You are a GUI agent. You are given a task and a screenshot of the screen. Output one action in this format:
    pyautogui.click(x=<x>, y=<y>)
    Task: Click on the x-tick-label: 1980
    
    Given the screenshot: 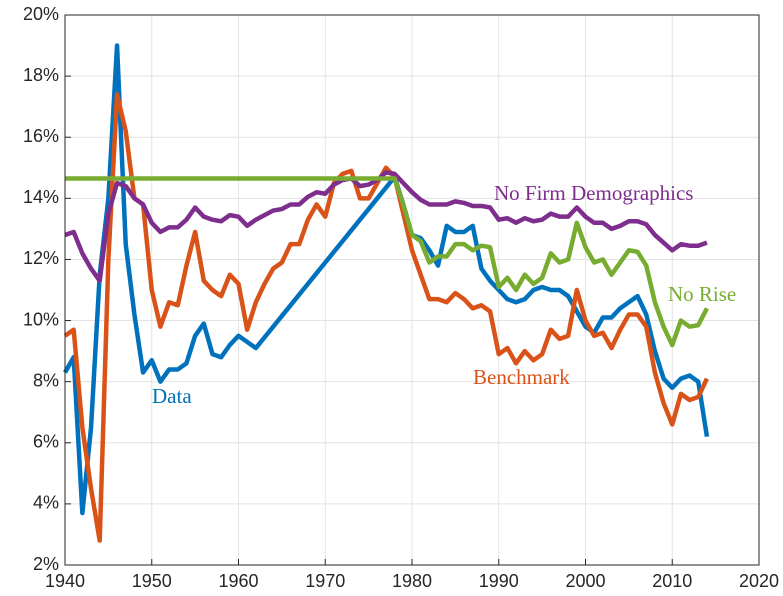 What is the action you would take?
    pyautogui.click(x=412, y=581)
    